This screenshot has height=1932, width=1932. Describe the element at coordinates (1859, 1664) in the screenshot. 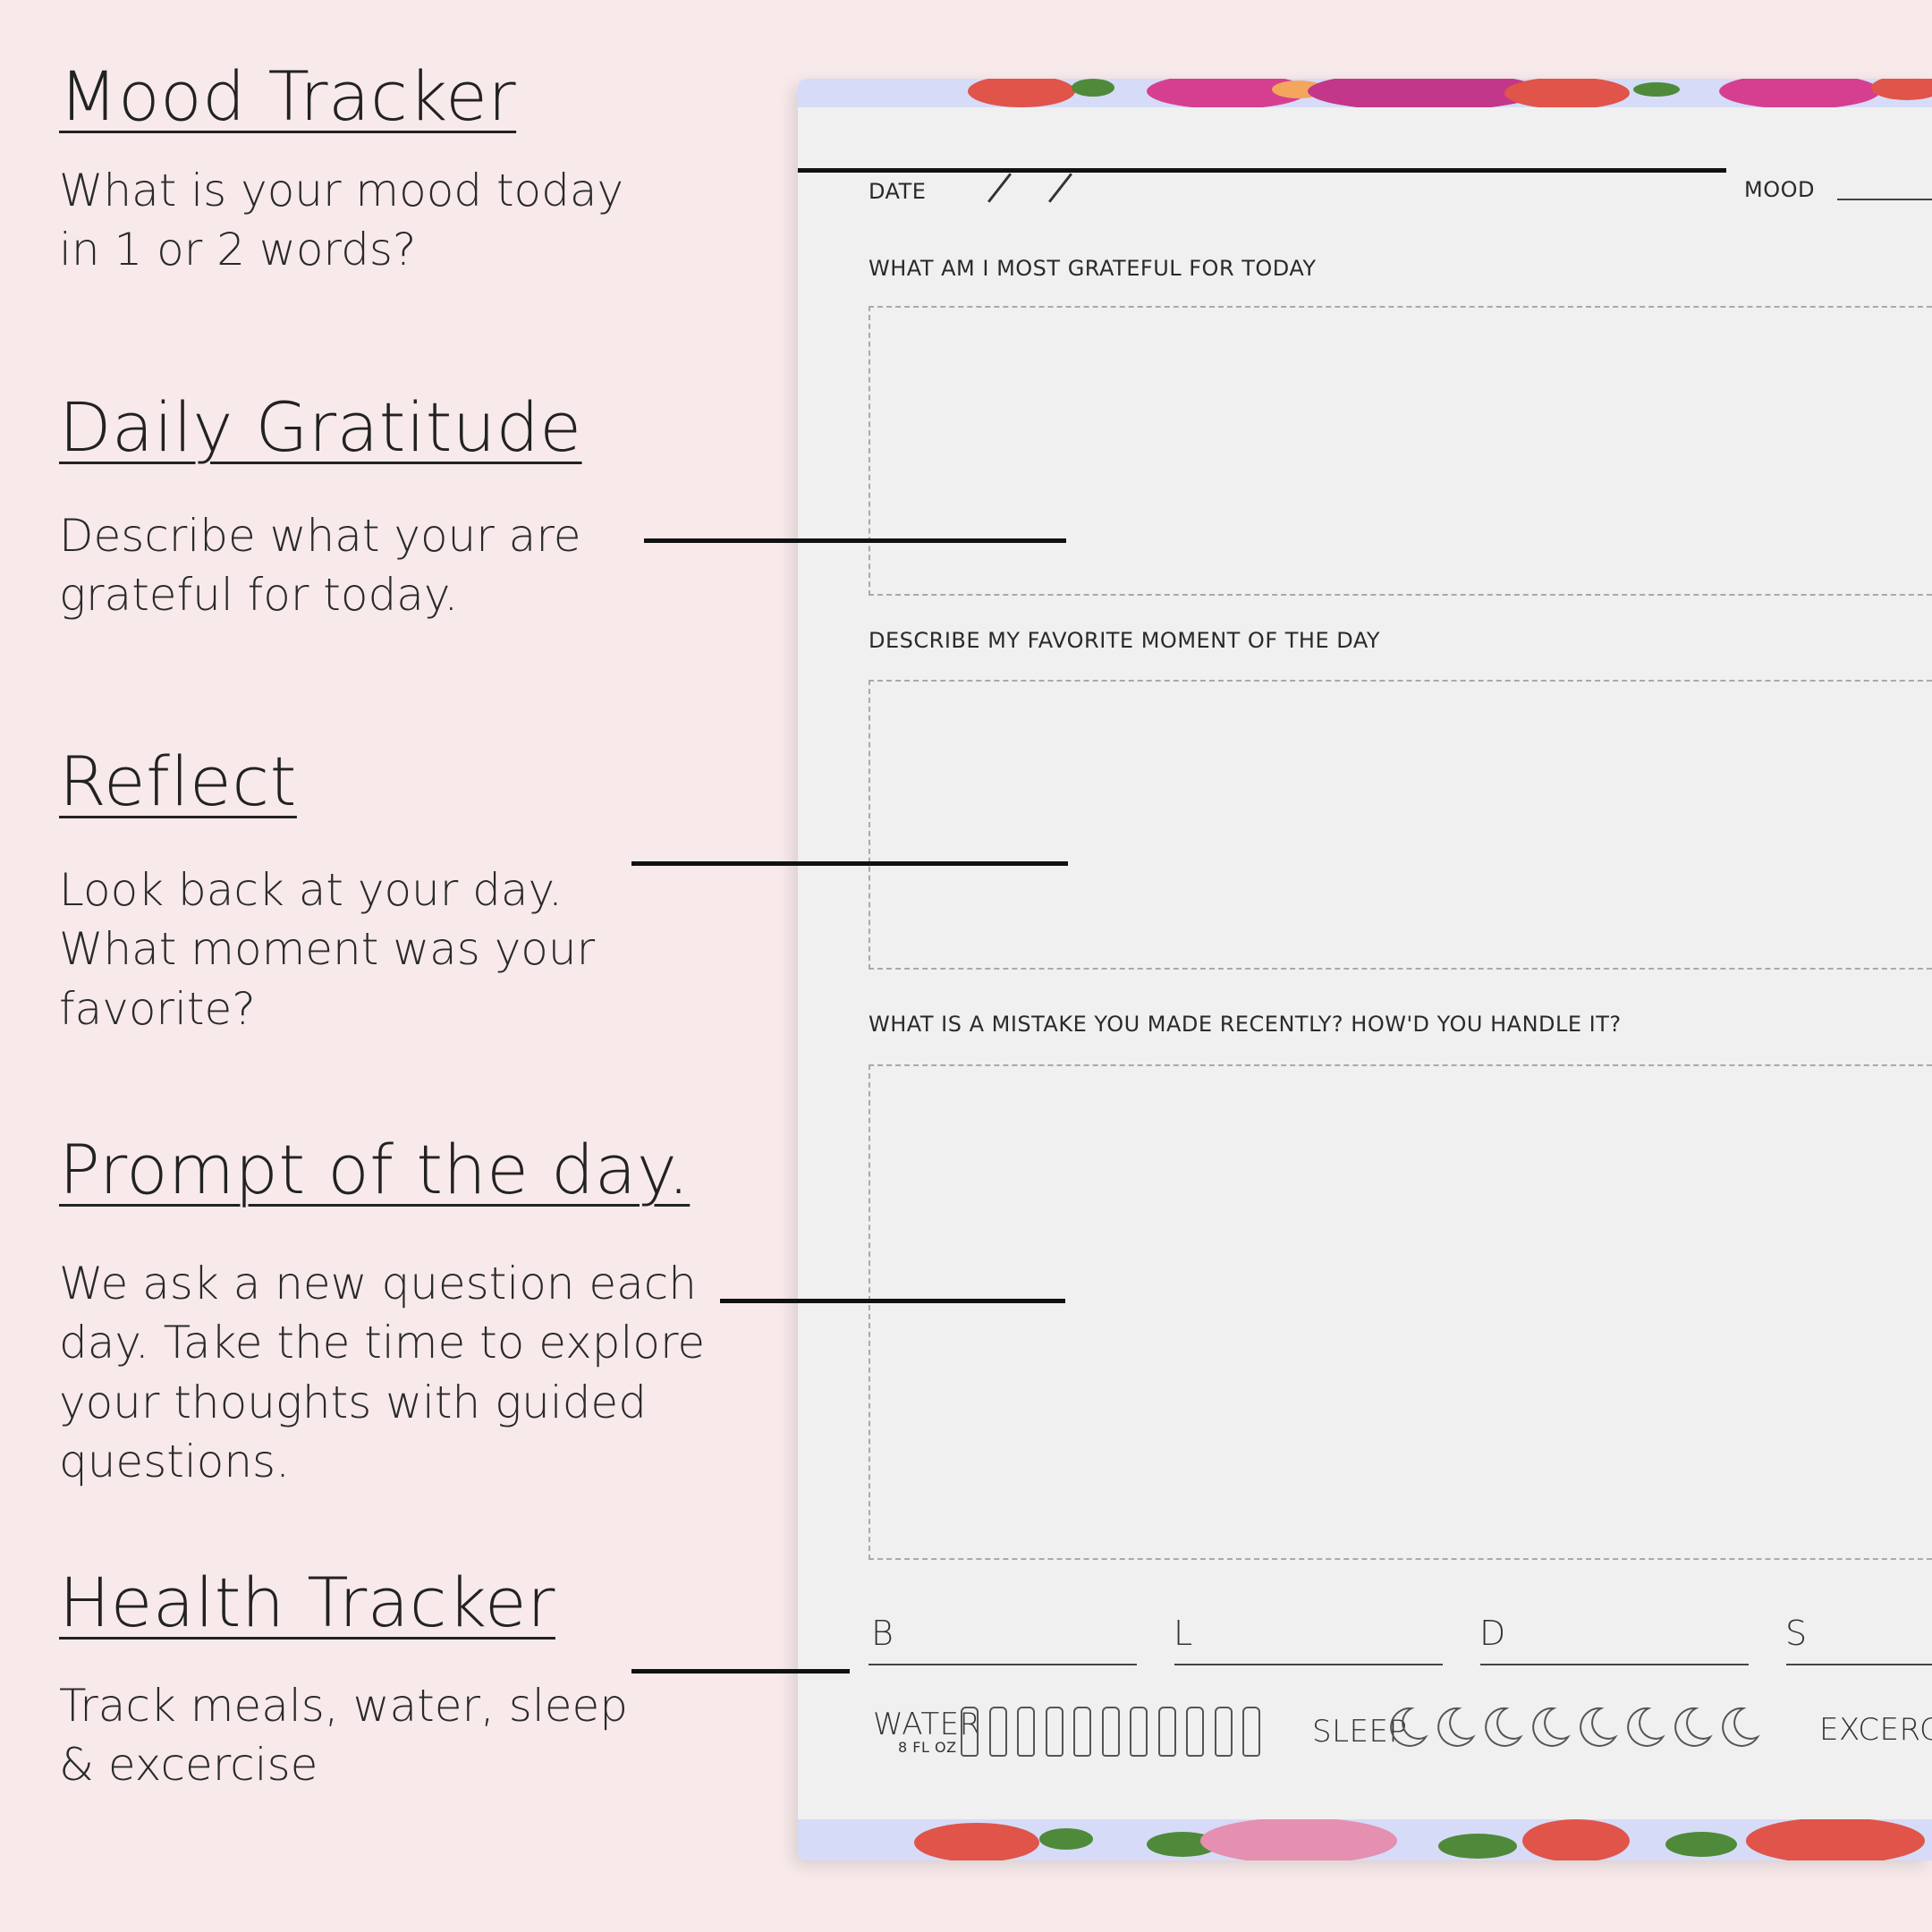

I see `meal-snack-line` at that location.